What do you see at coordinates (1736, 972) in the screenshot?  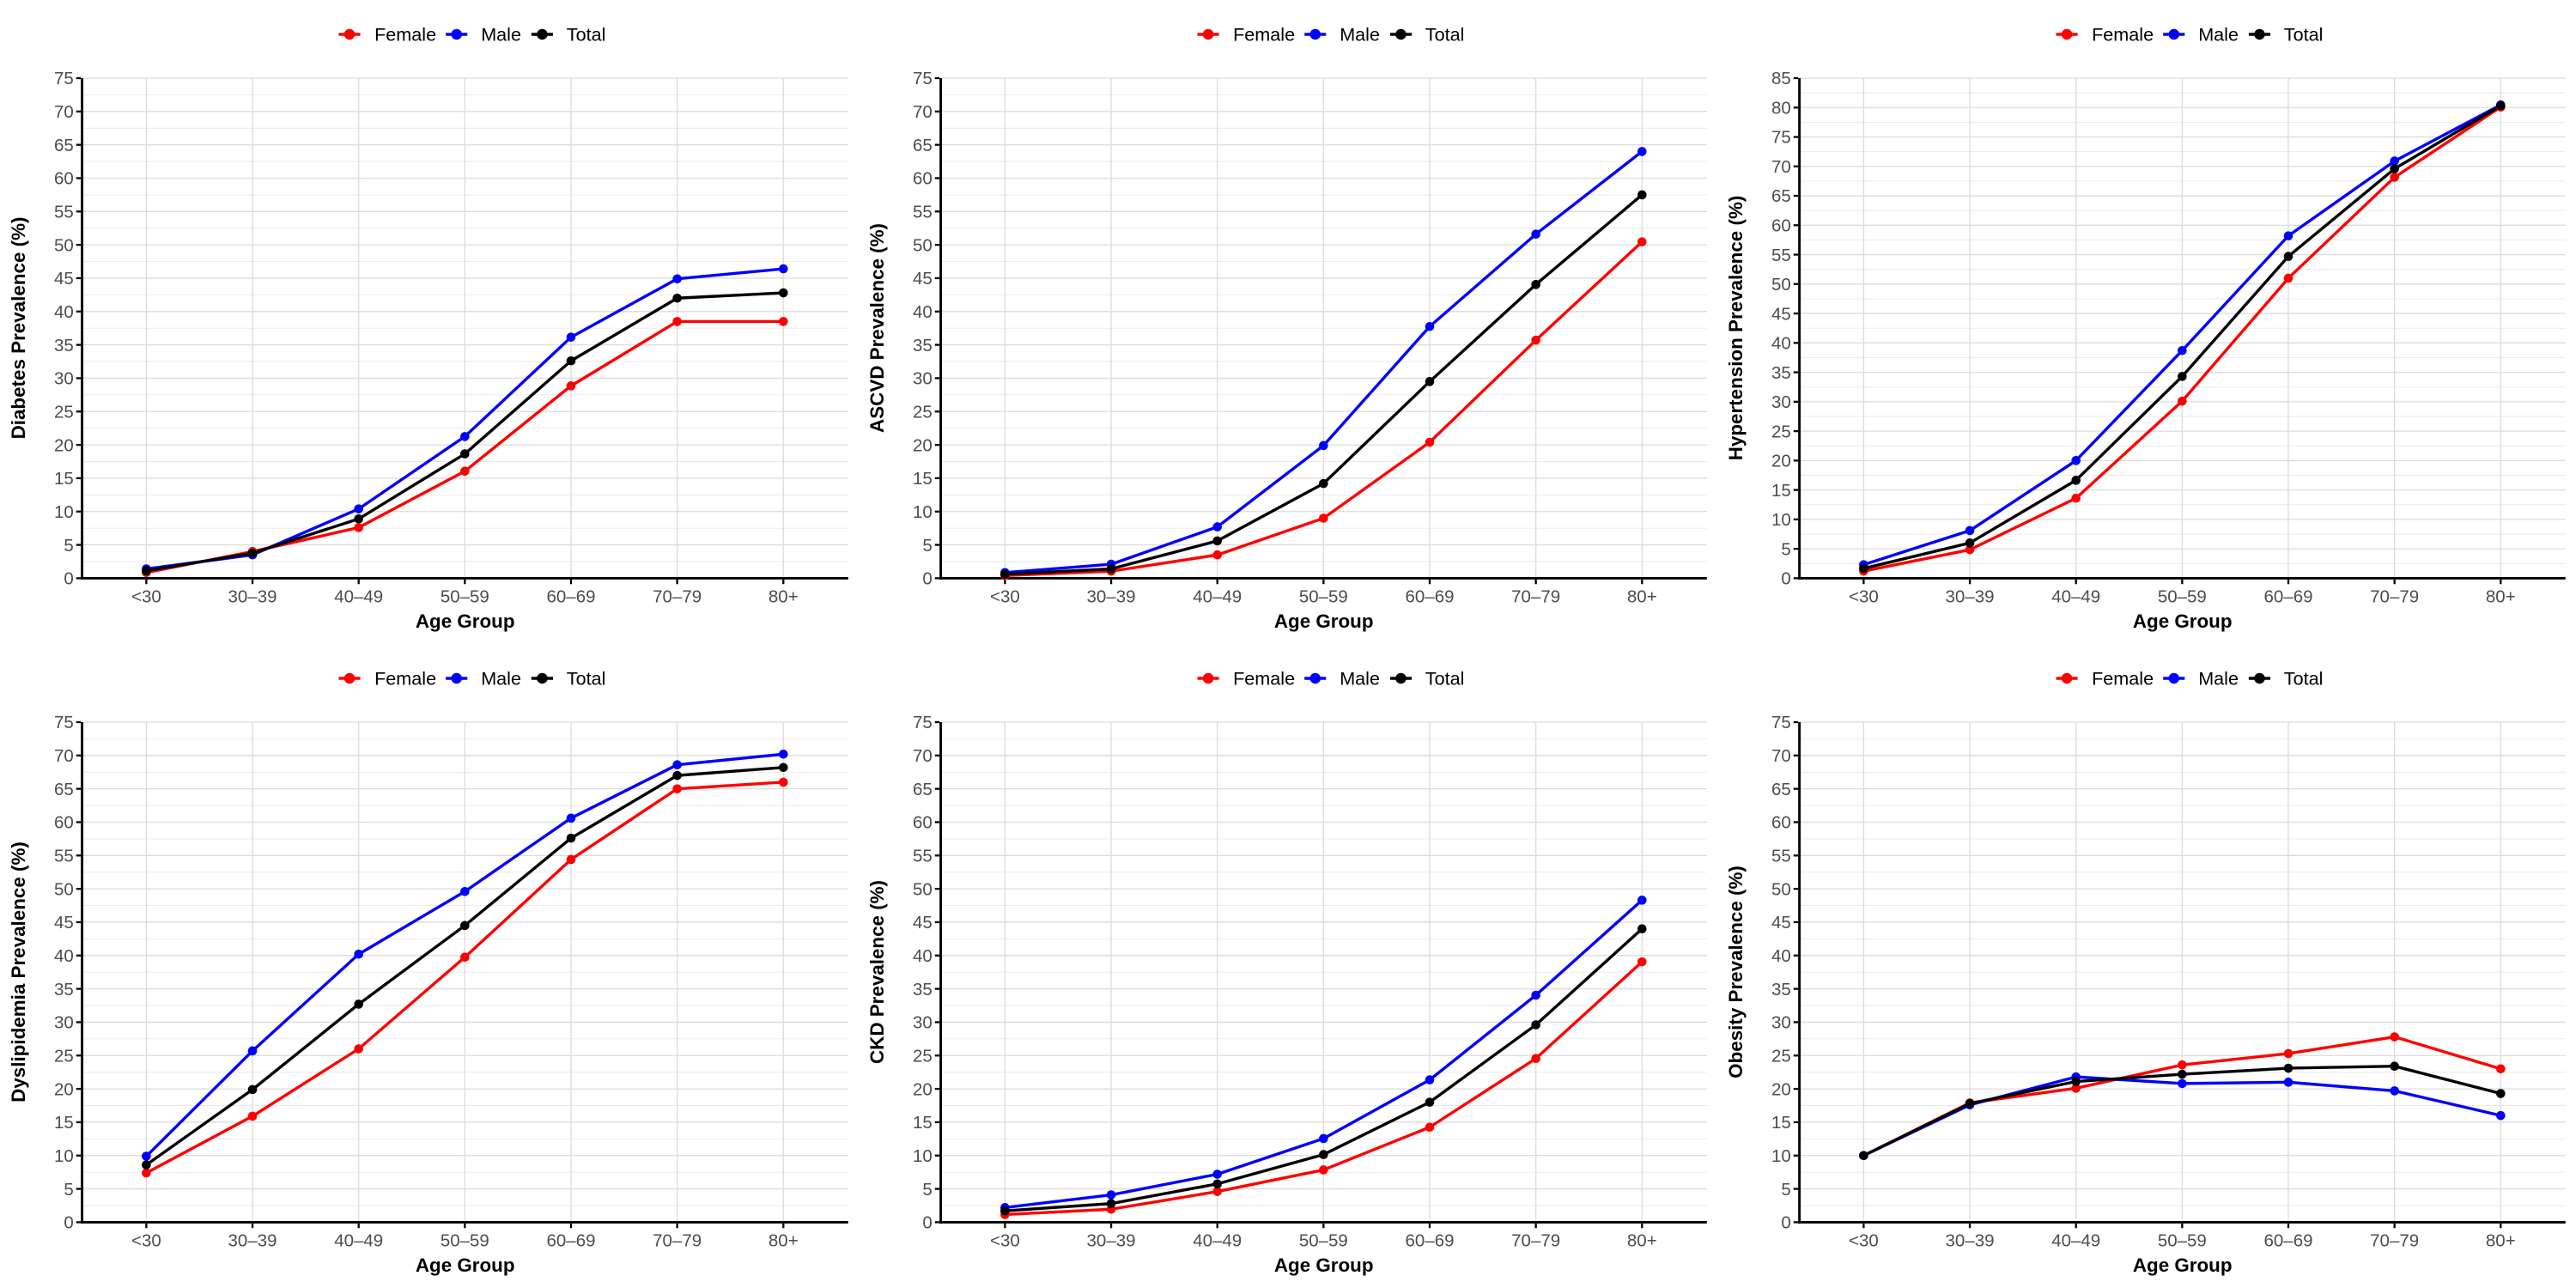 I see `svg-text: Obesity Prevalence (%)` at bounding box center [1736, 972].